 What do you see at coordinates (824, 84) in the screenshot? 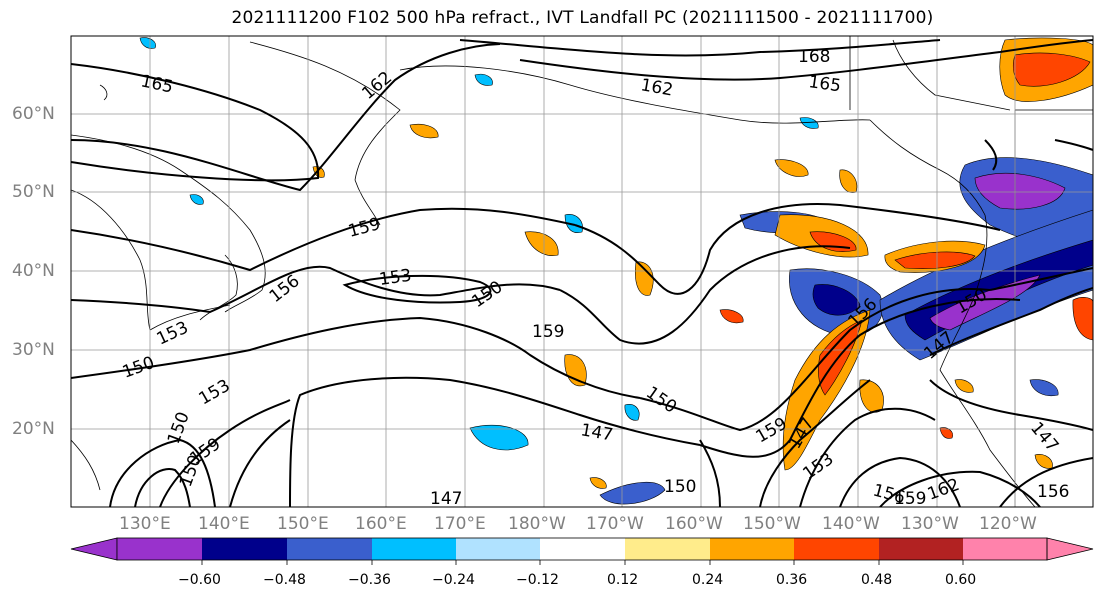
I see `contour-label: 165` at bounding box center [824, 84].